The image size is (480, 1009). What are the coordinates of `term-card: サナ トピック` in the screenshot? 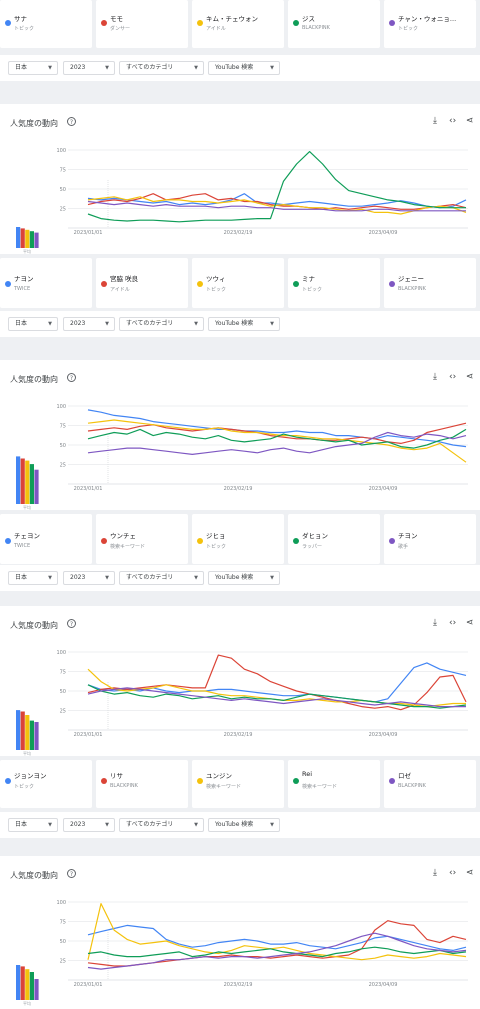 It's located at (46, 24).